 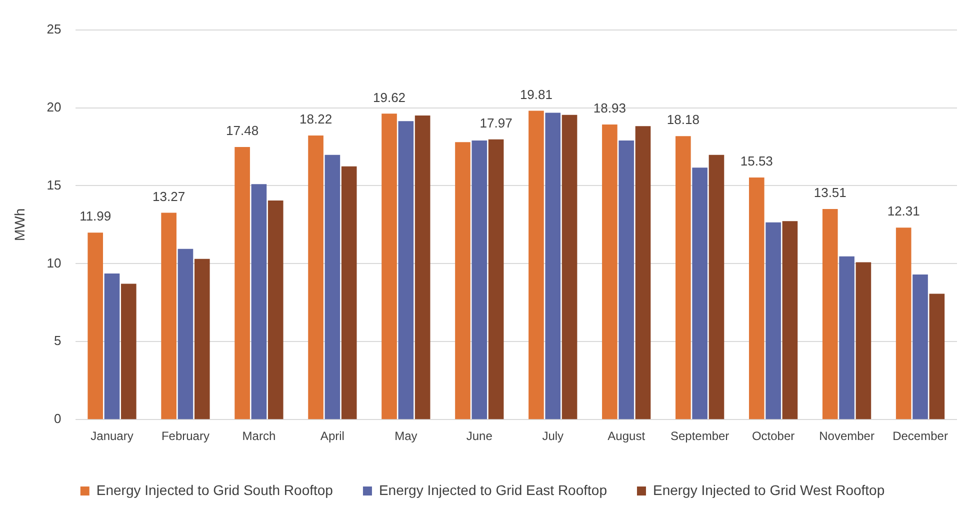 What do you see at coordinates (169, 196) in the screenshot?
I see `data-label: 13.27` at bounding box center [169, 196].